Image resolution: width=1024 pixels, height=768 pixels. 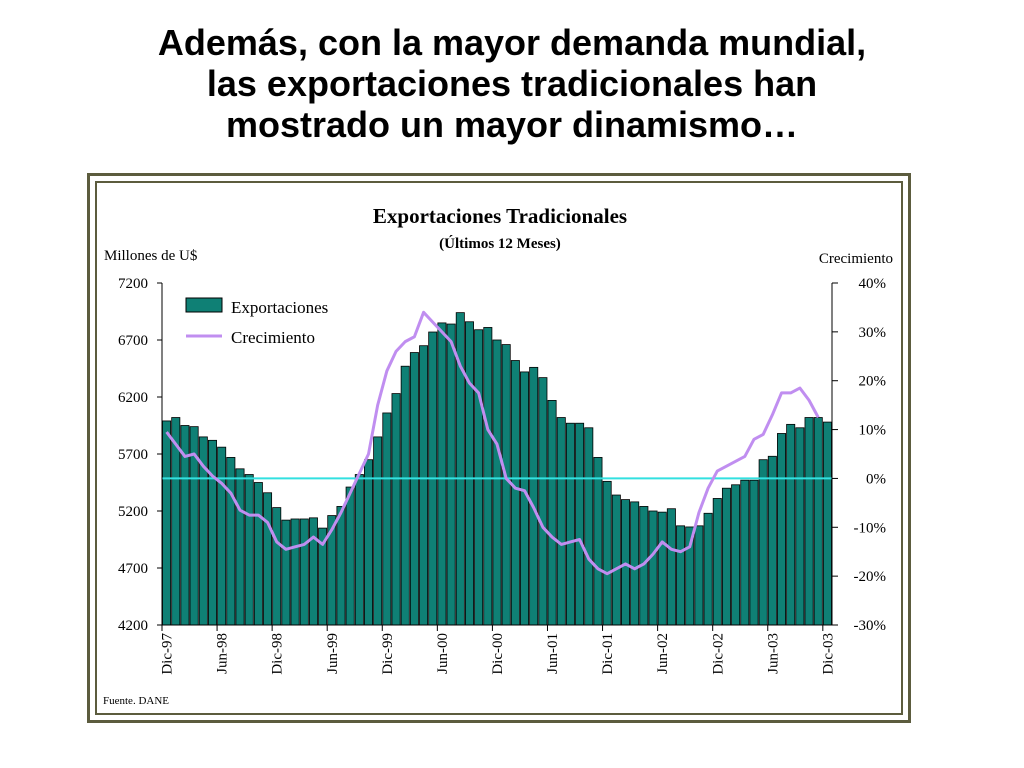 What do you see at coordinates (500, 216) in the screenshot?
I see `chart-title: Exportaciones Tradicionales` at bounding box center [500, 216].